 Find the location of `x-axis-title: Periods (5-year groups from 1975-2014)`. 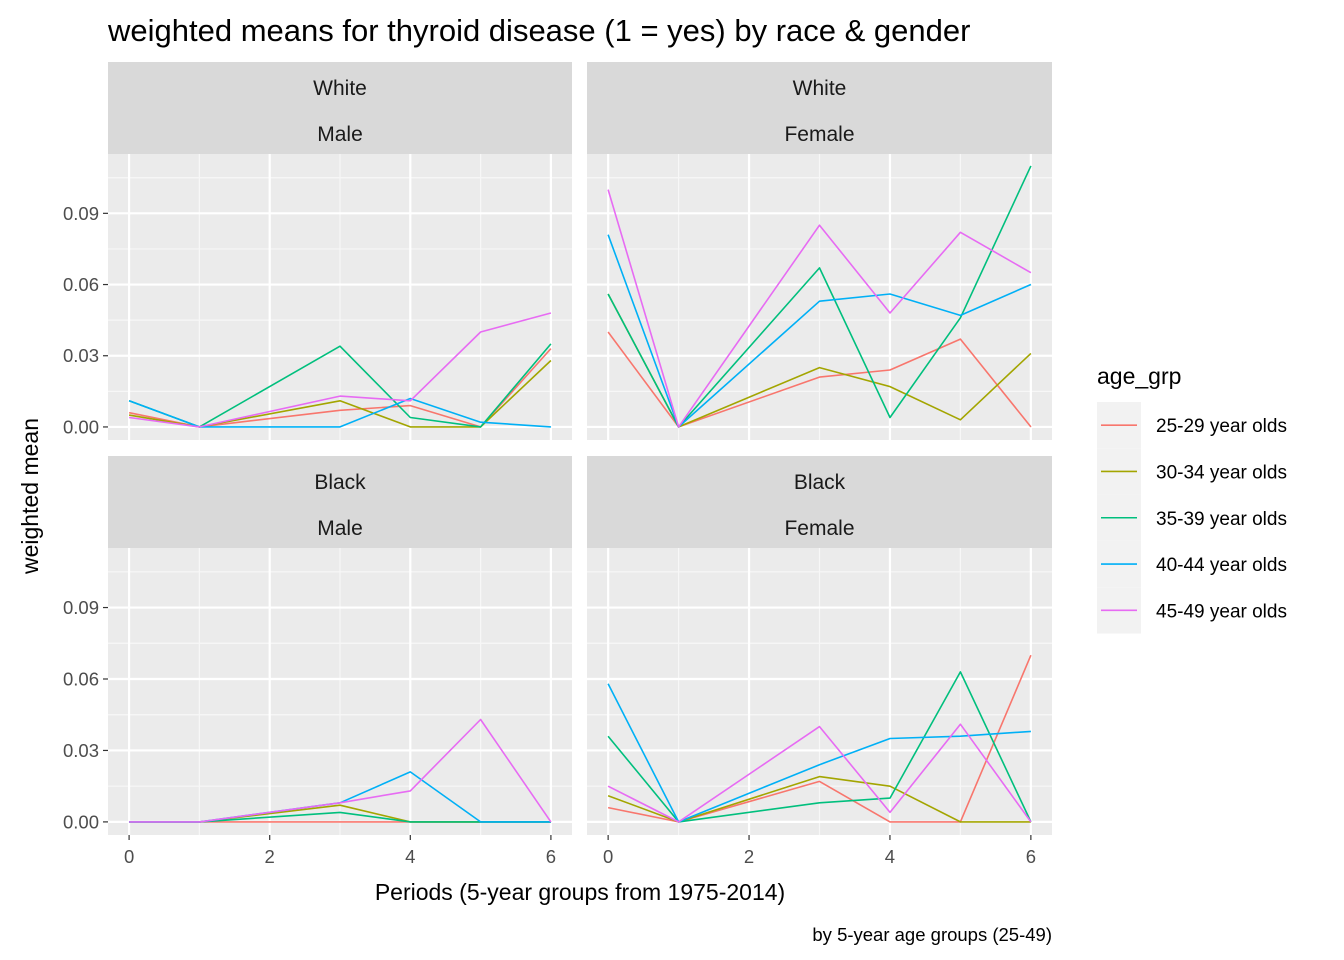

x-axis-title: Periods (5-year groups from 1975-2014) is located at coordinates (580, 892).